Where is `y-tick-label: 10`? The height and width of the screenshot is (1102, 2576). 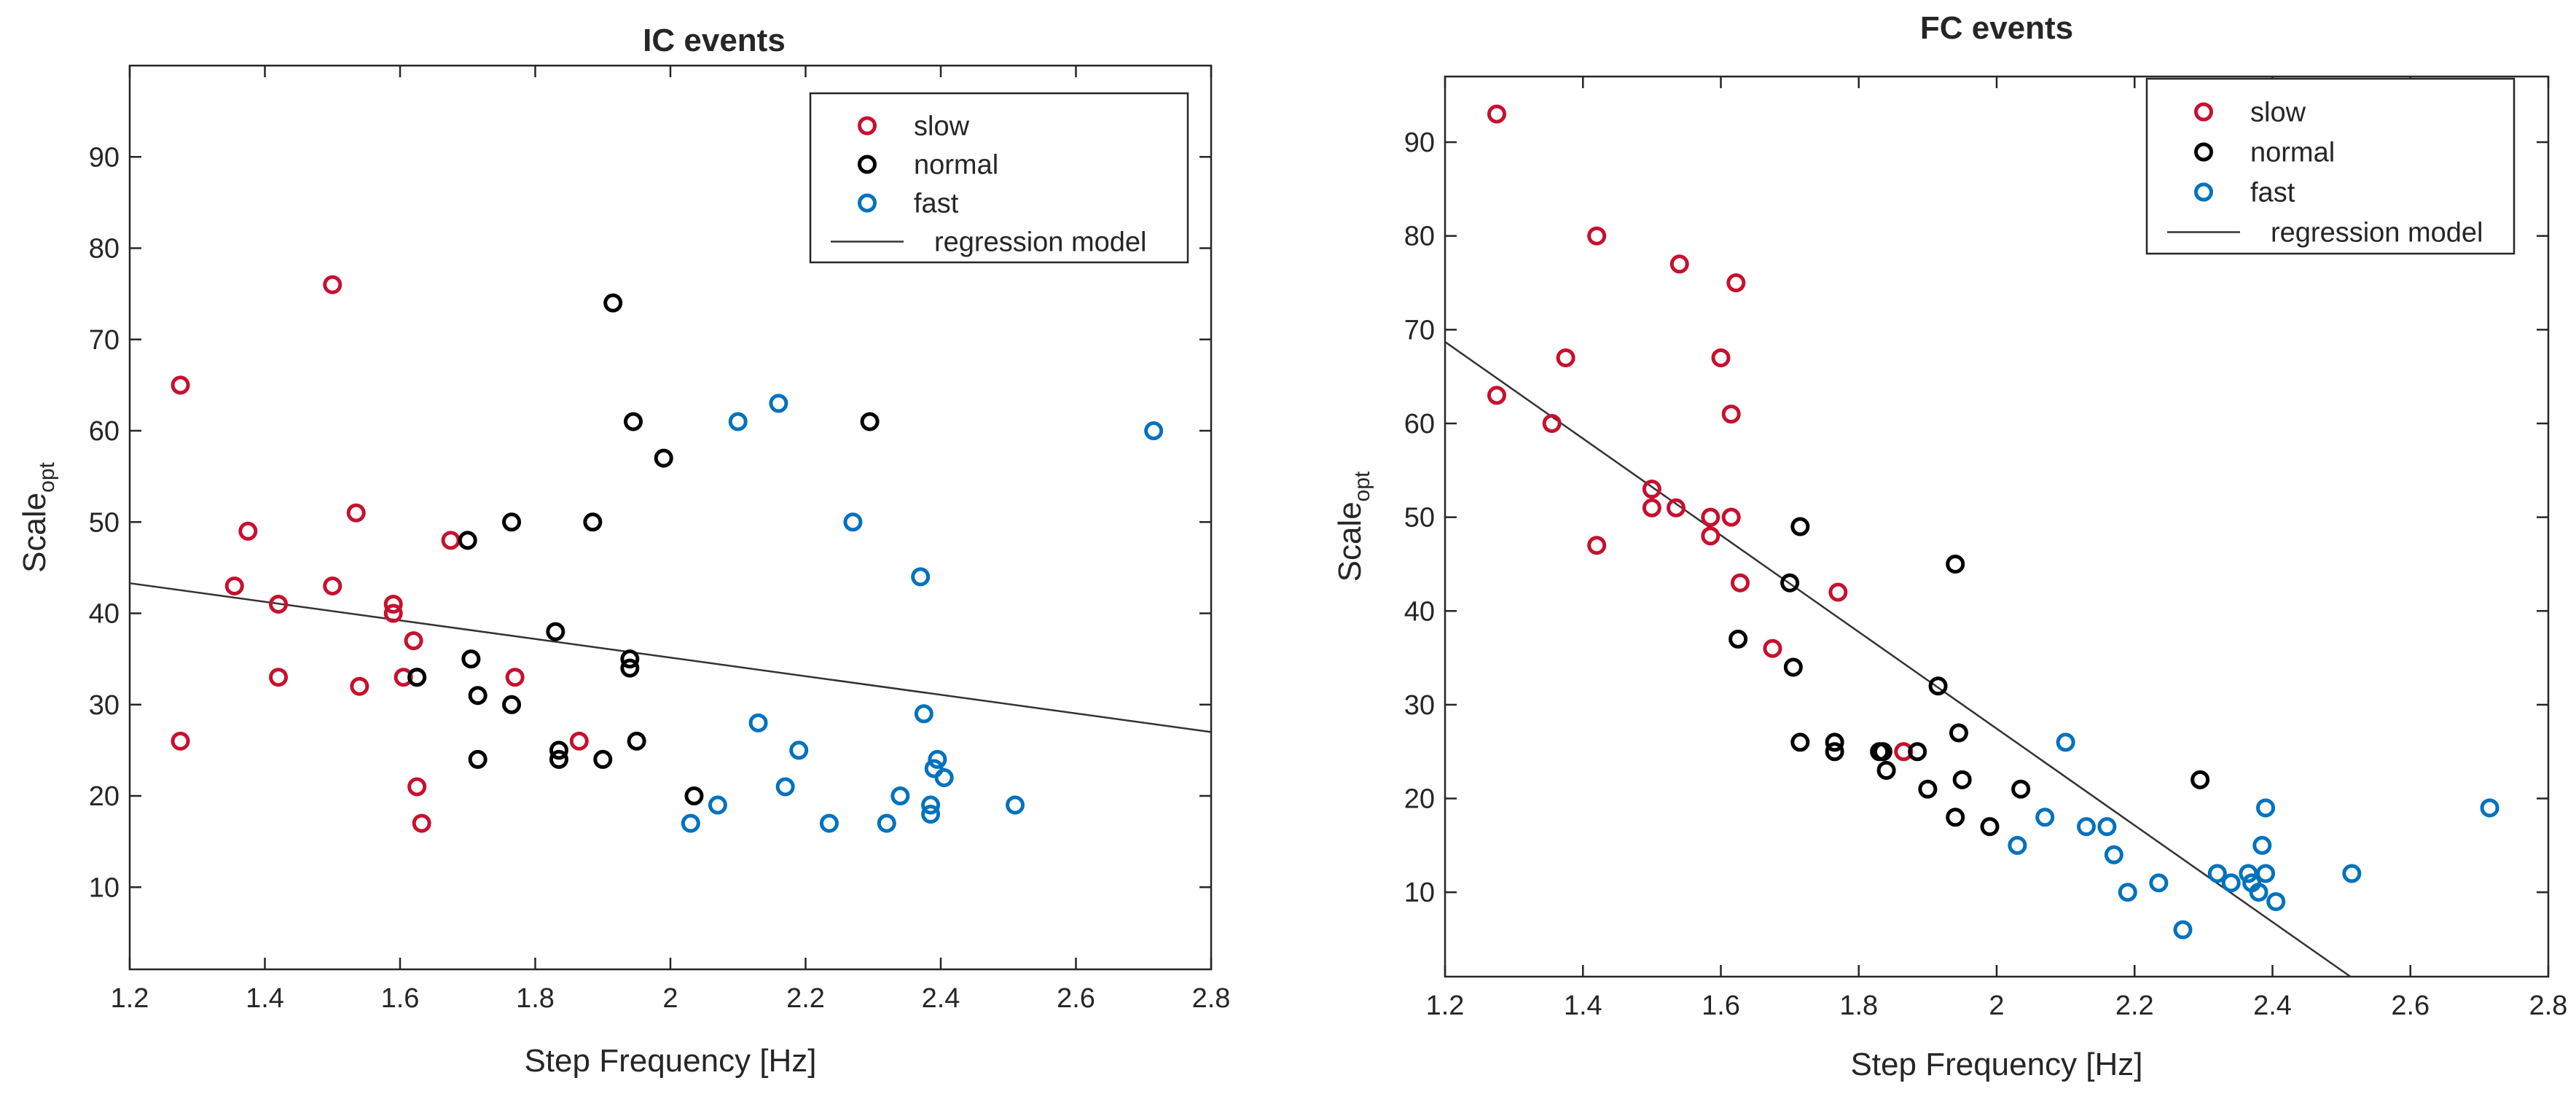 y-tick-label: 10 is located at coordinates (1419, 893).